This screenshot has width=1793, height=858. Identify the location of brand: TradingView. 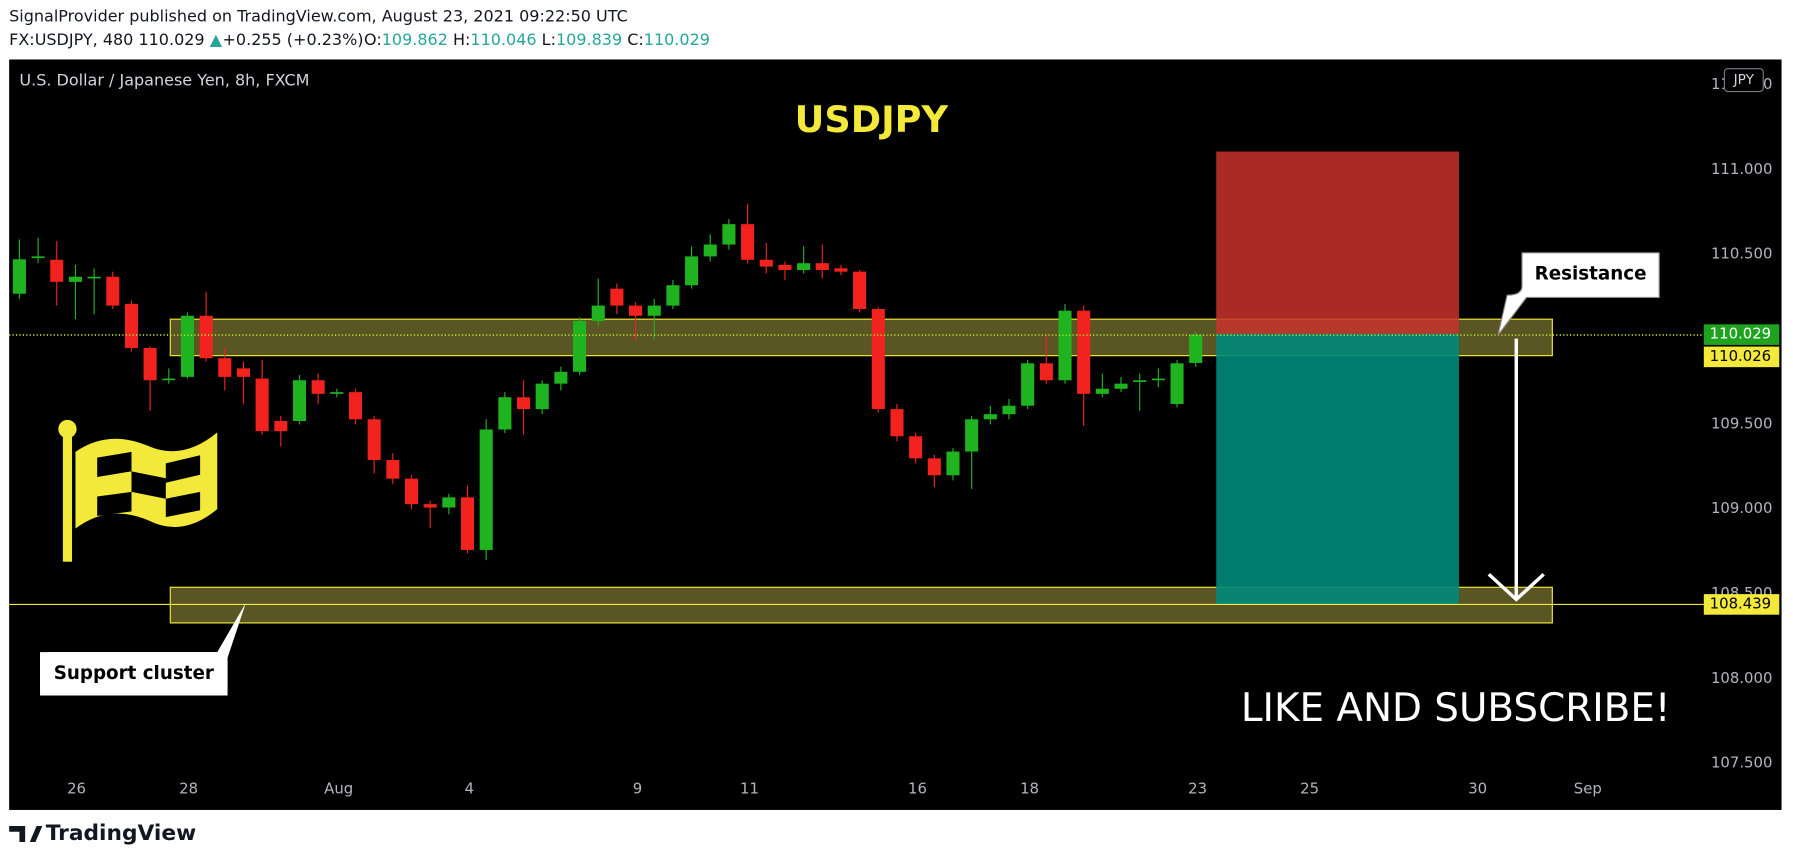
(121, 833).